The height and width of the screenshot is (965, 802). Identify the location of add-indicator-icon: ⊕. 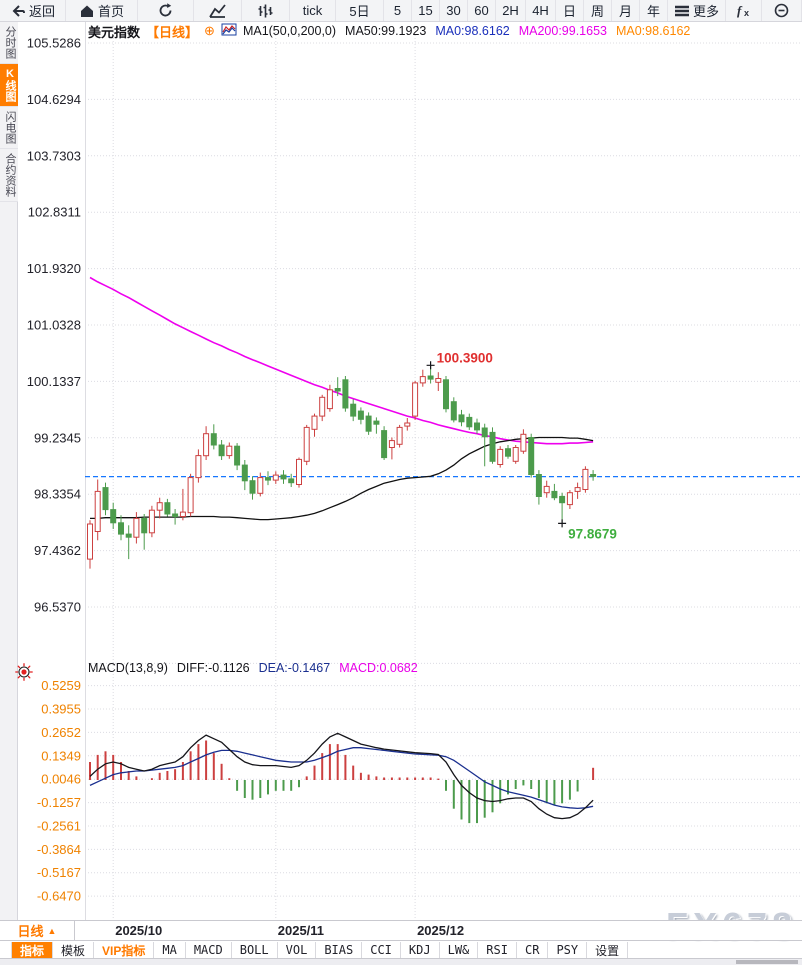
(209, 30).